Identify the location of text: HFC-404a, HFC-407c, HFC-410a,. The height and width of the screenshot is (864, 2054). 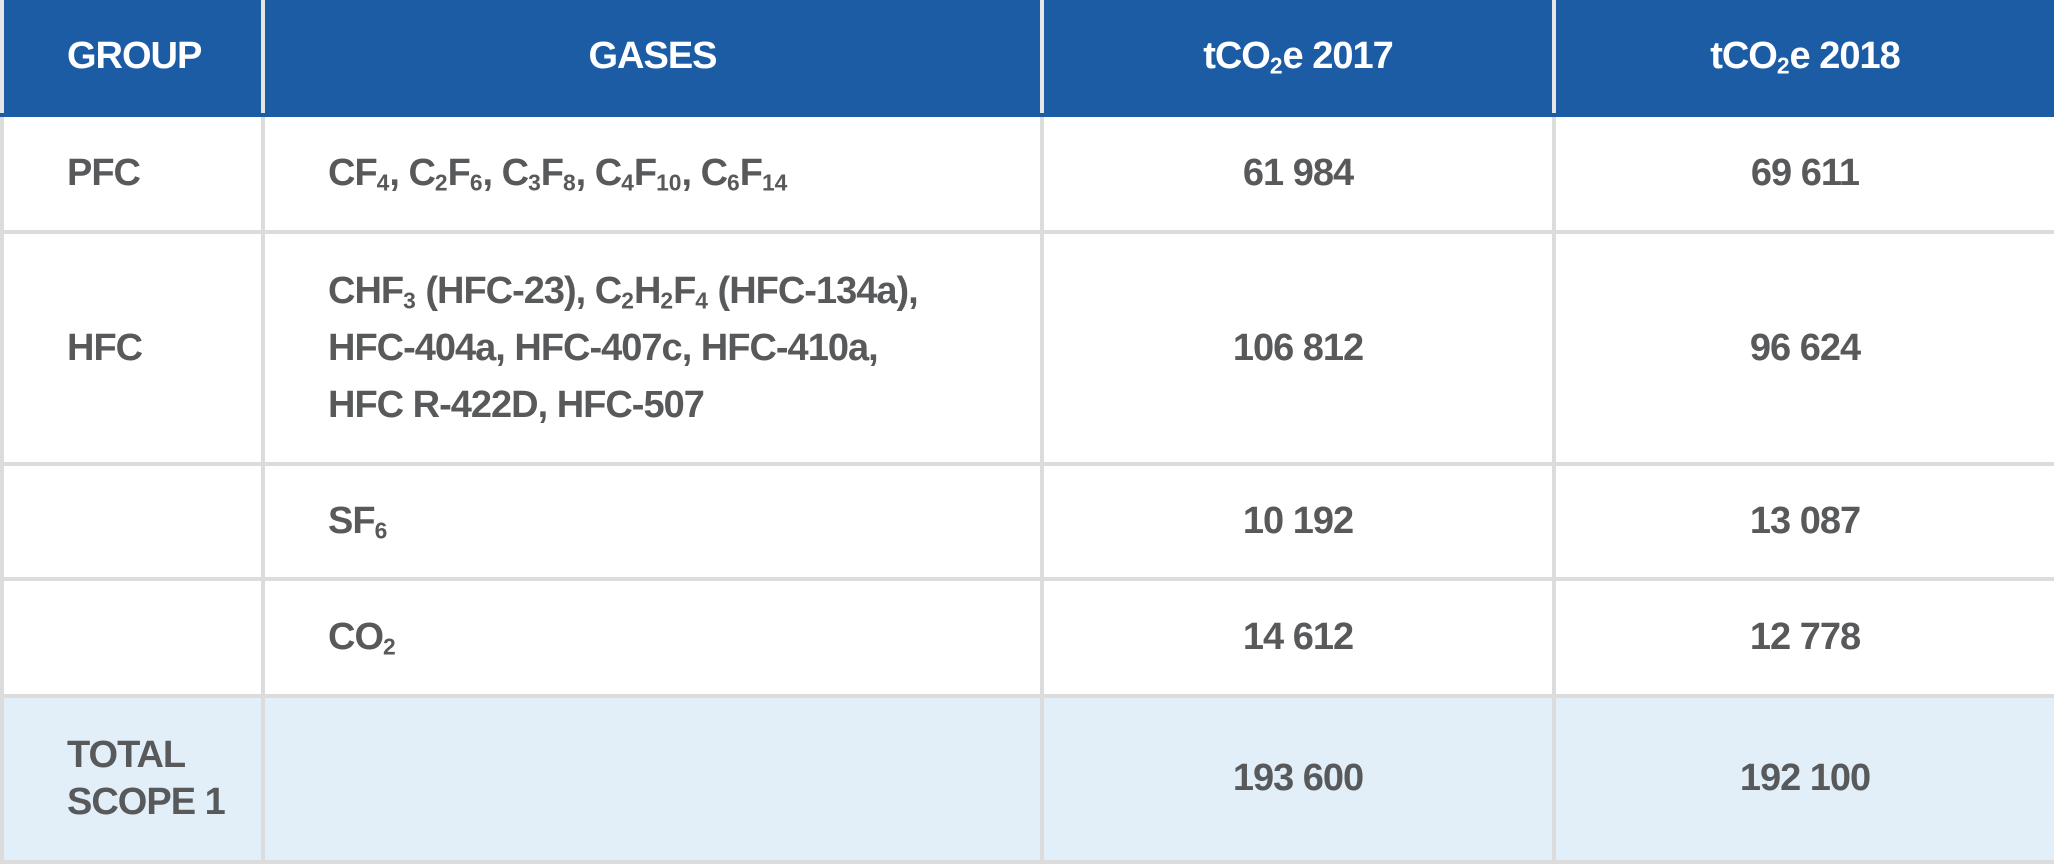
(603, 347).